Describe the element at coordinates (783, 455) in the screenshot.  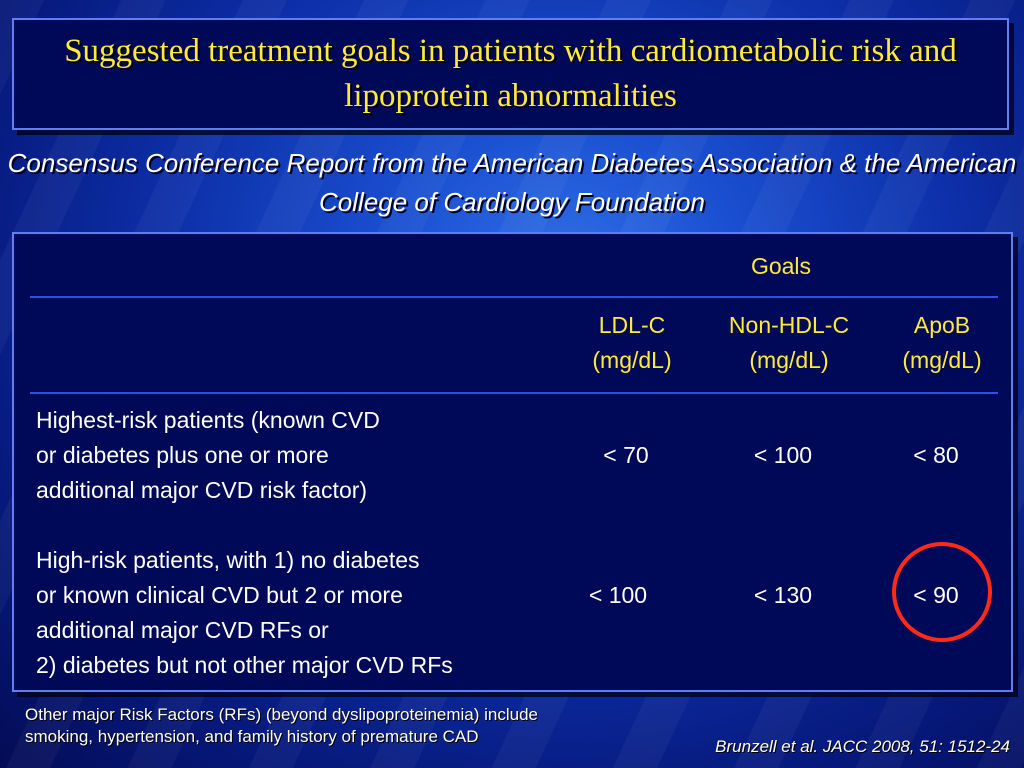
I see `non-hdl-goal: < 100` at that location.